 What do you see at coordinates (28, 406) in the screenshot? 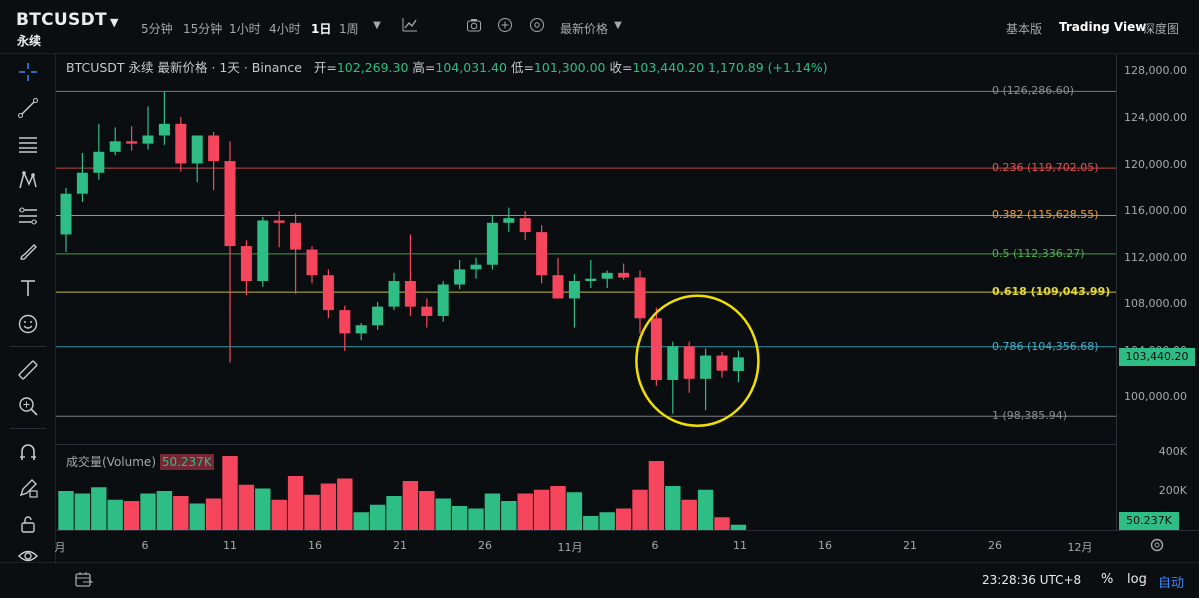
I see `zoom-in-icon` at bounding box center [28, 406].